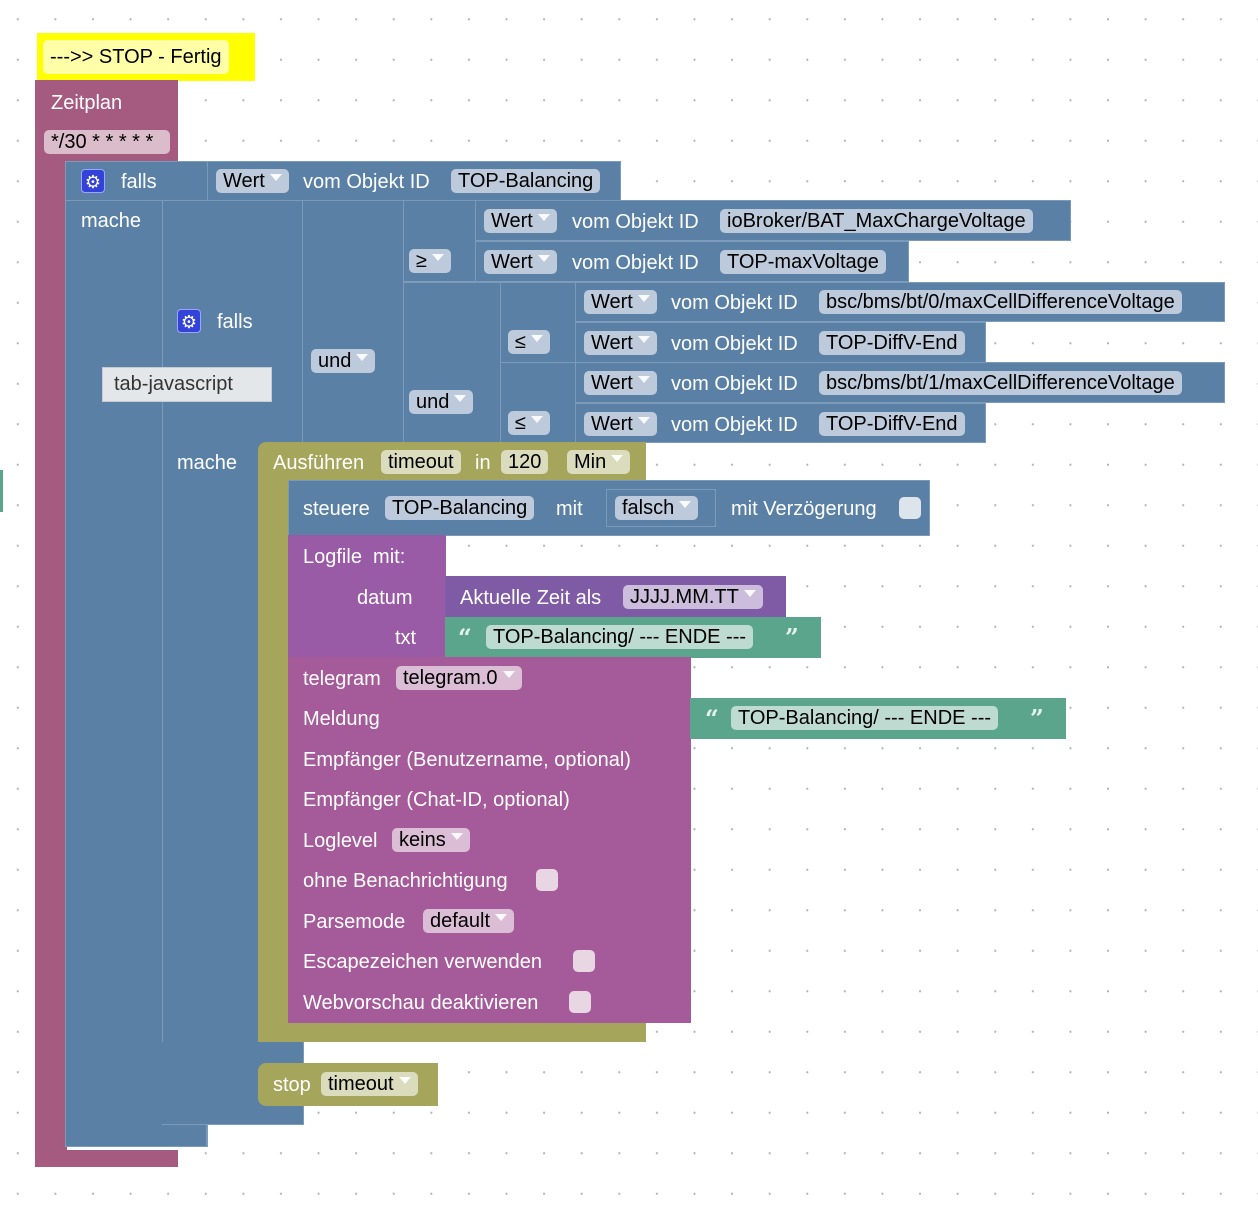  I want to click on loglevel-dropdown: keins, so click(431, 840).